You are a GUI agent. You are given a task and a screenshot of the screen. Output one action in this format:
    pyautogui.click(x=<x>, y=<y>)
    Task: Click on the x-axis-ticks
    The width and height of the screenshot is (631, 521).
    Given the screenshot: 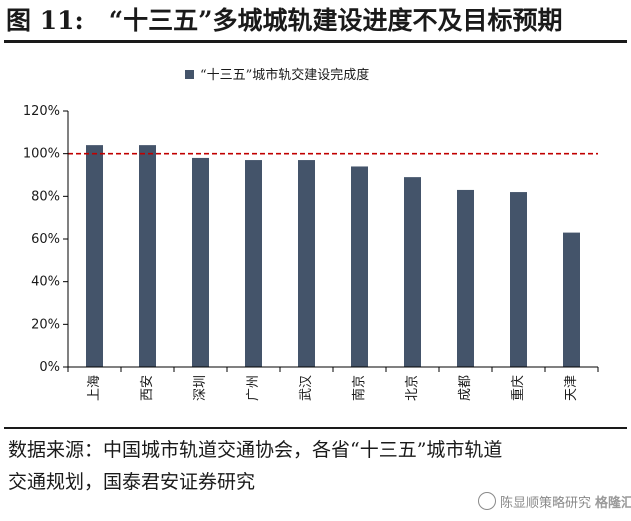 What is the action you would take?
    pyautogui.click(x=333, y=369)
    